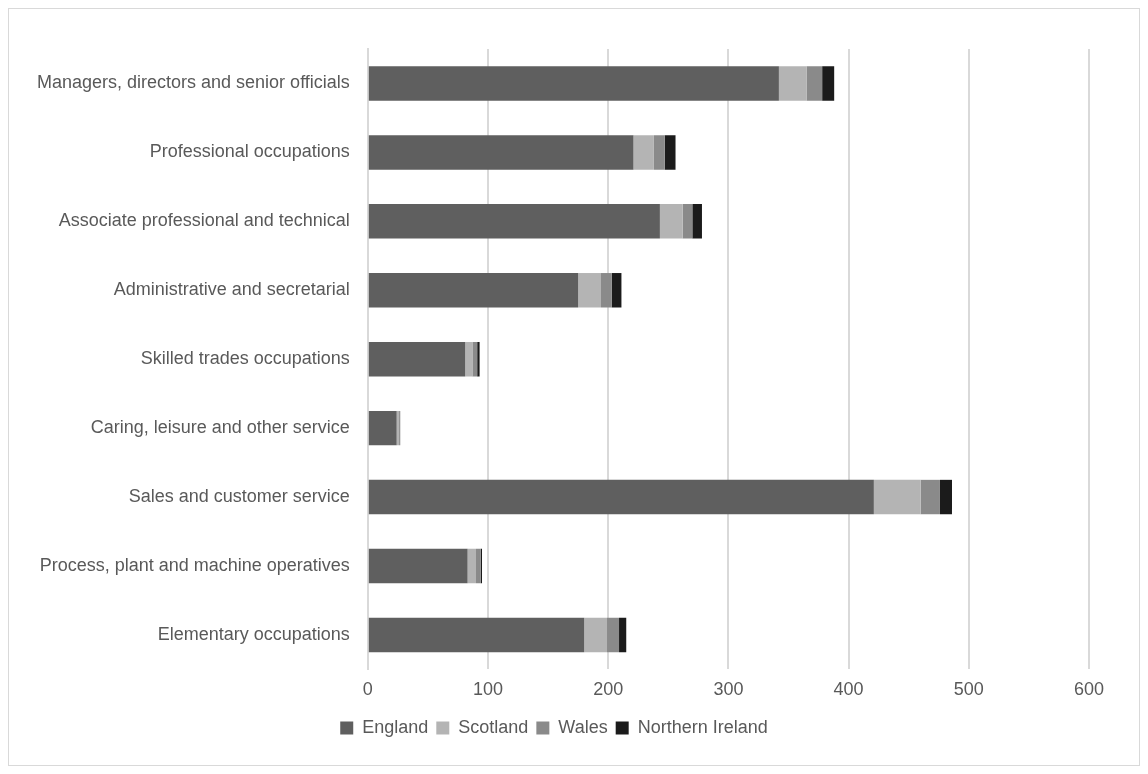  What do you see at coordinates (488, 689) in the screenshot?
I see `x-tick-label: 100` at bounding box center [488, 689].